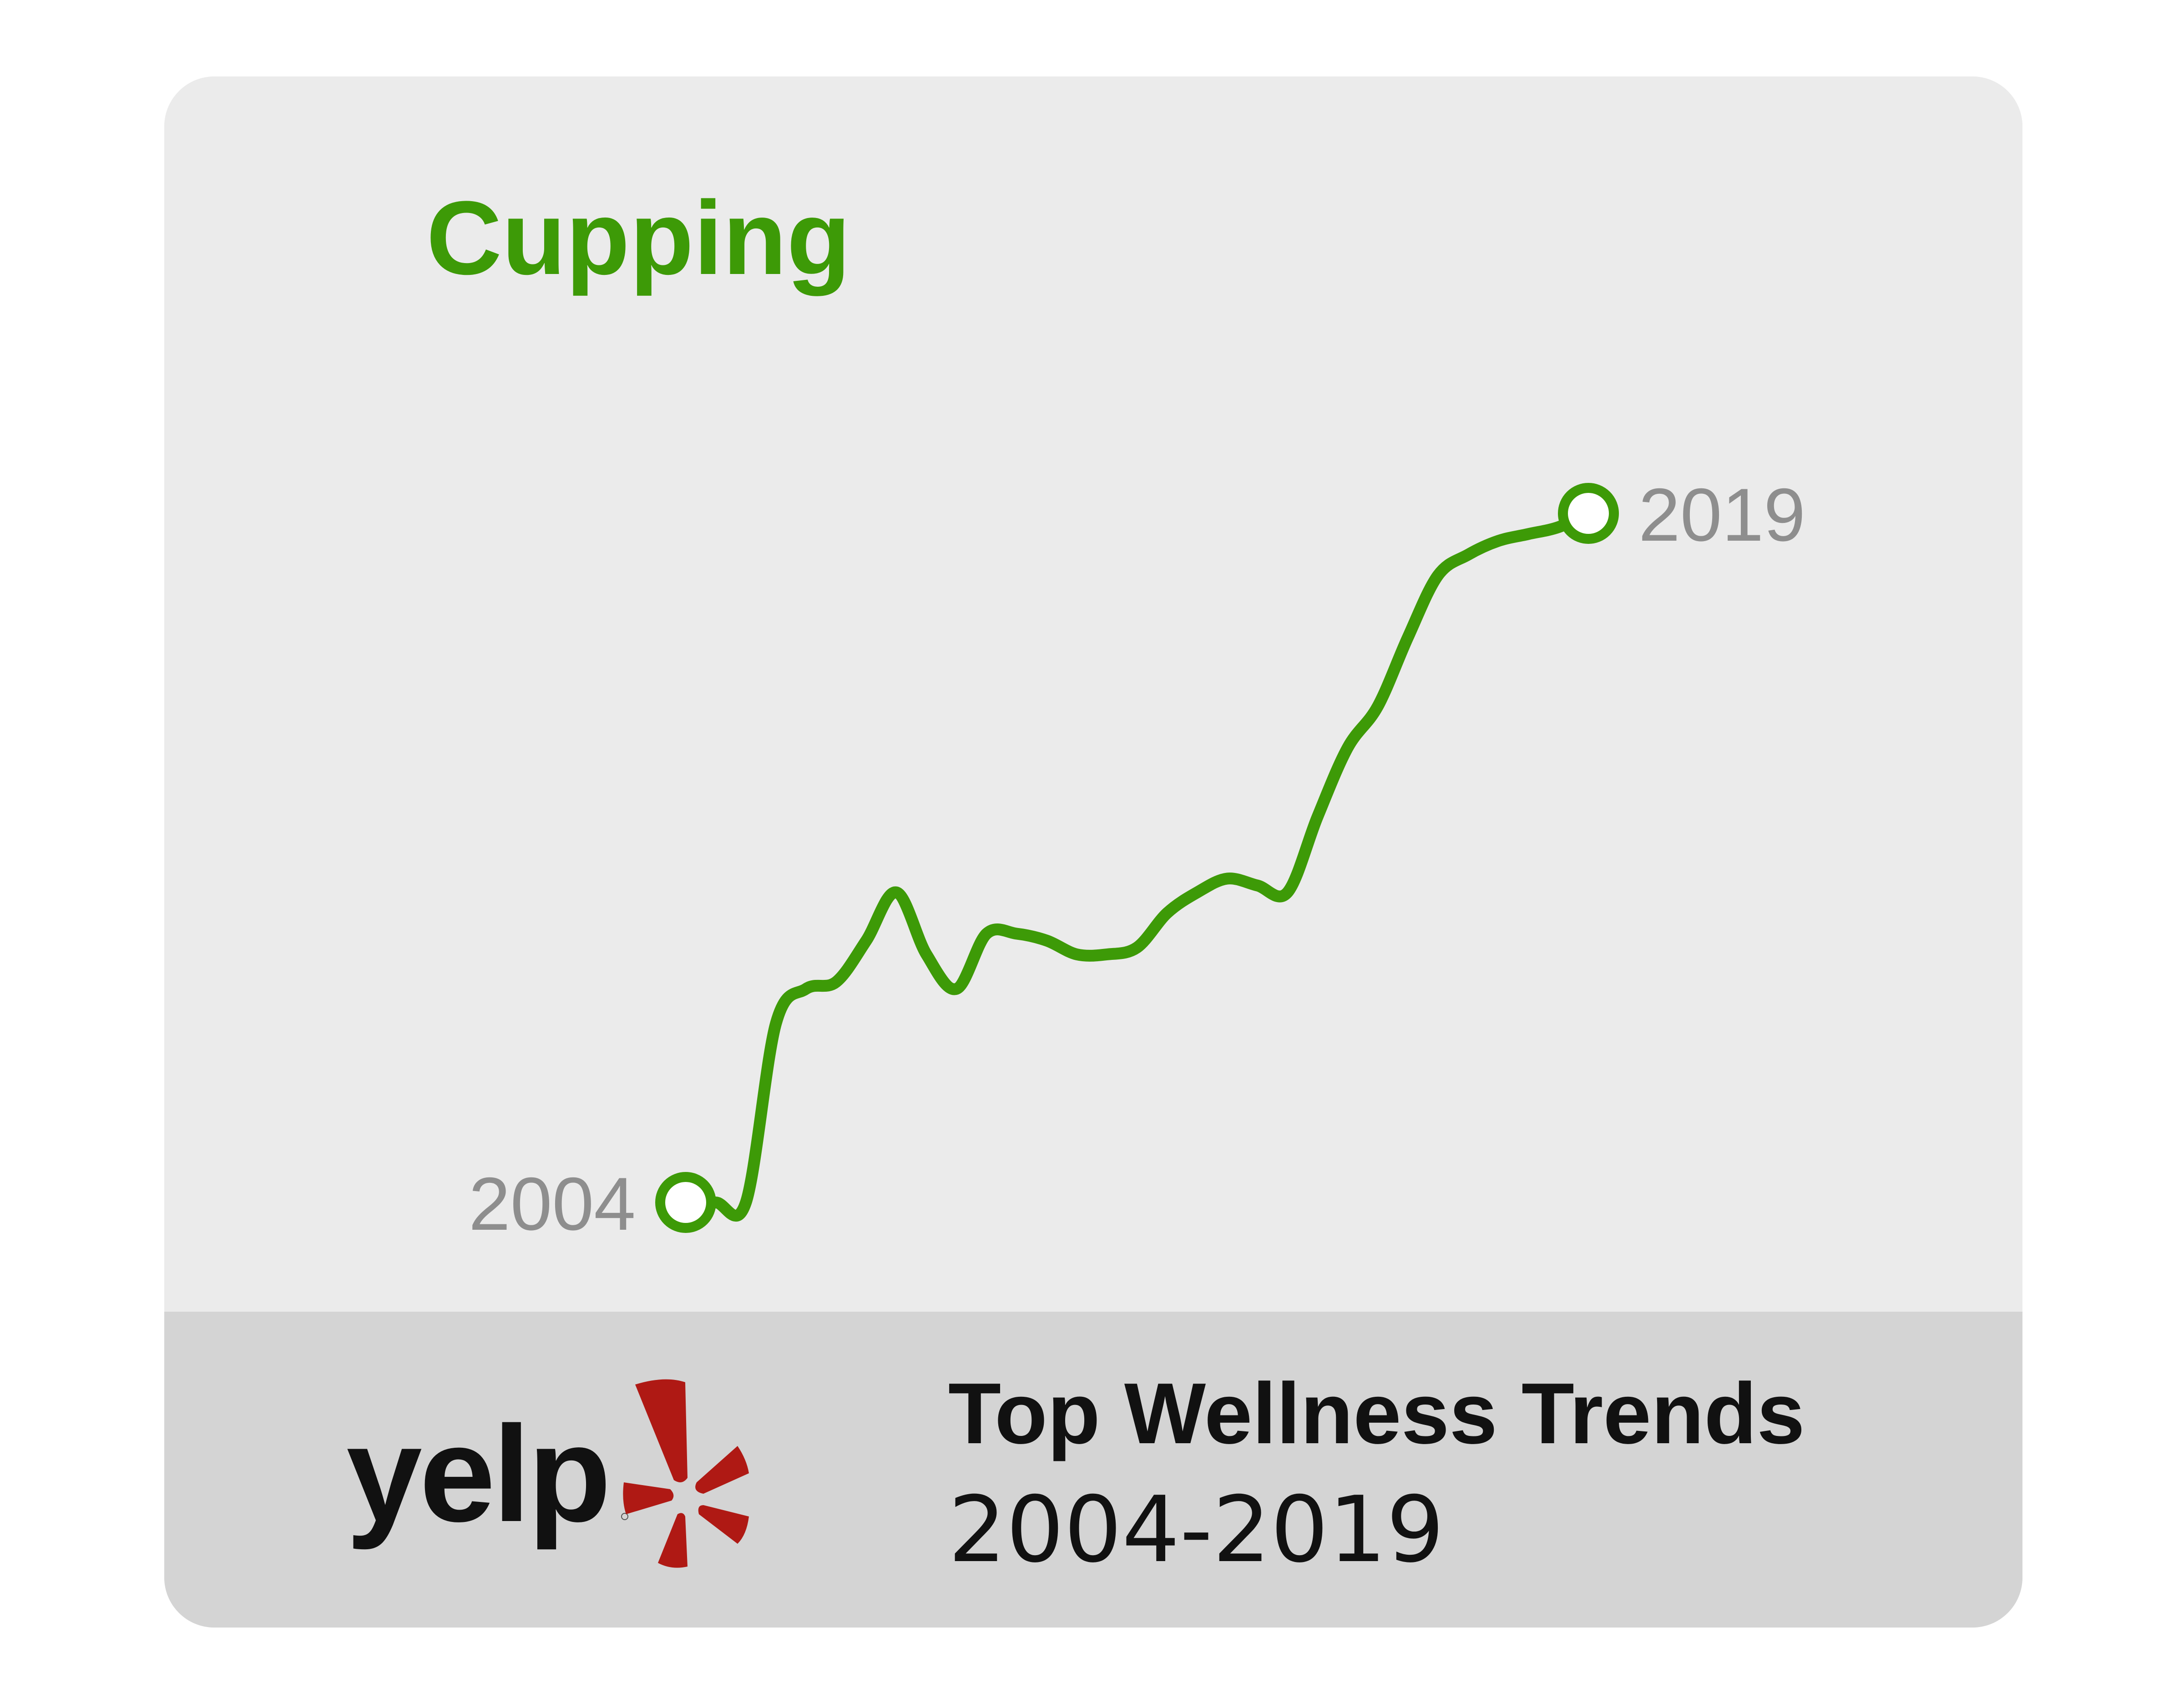 The height and width of the screenshot is (1704, 2184). Describe the element at coordinates (624, 1516) in the screenshot. I see `registered-mark` at that location.